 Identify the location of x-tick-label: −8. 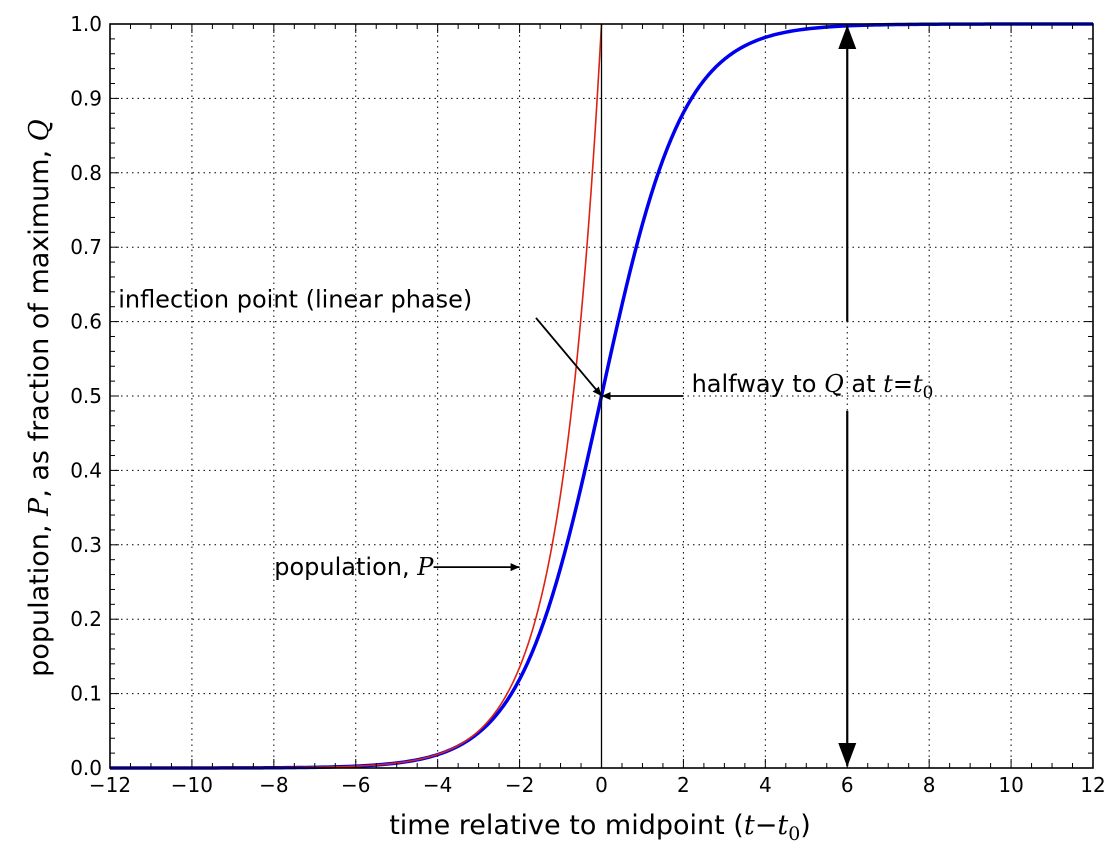
(273, 785).